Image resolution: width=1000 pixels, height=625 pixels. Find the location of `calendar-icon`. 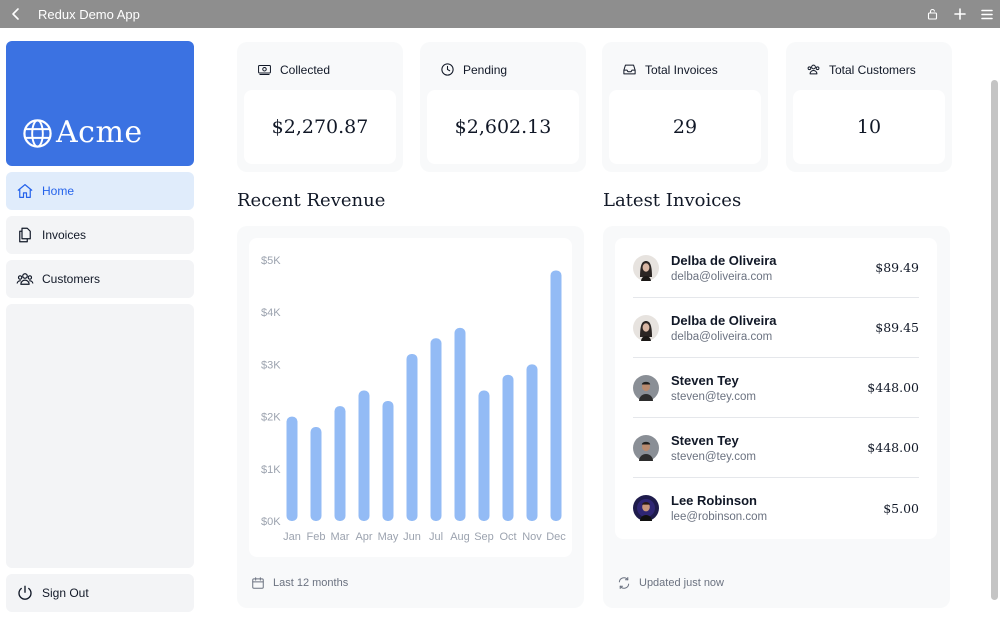

calendar-icon is located at coordinates (258, 583).